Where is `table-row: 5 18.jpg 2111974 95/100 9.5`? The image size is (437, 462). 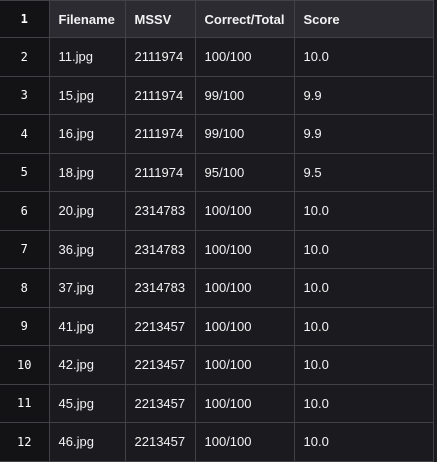
table-row: 5 18.jpg 2111974 95/100 9.5 is located at coordinates (217, 172).